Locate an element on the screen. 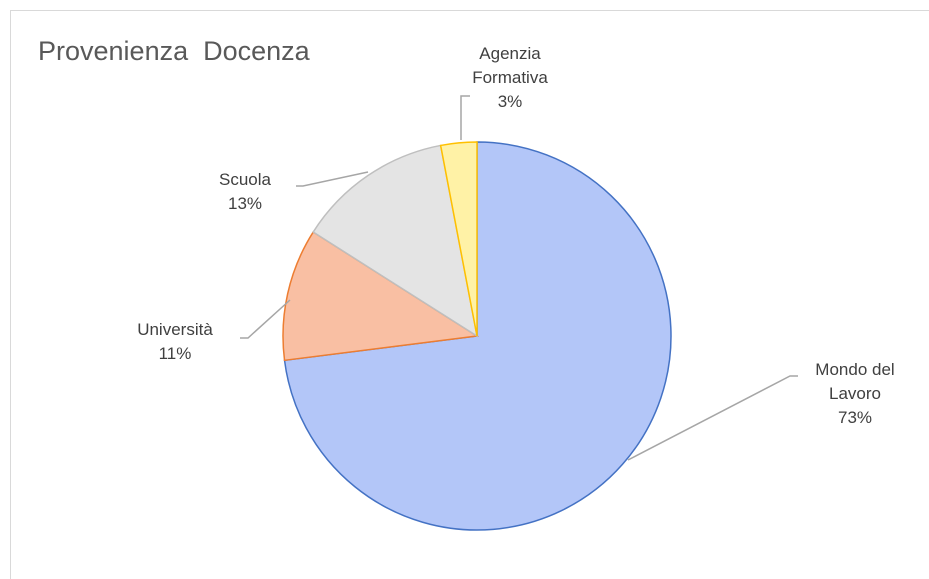 This screenshot has width=929, height=579. data-label: Agenzia Formativa 3% is located at coordinates (510, 78).